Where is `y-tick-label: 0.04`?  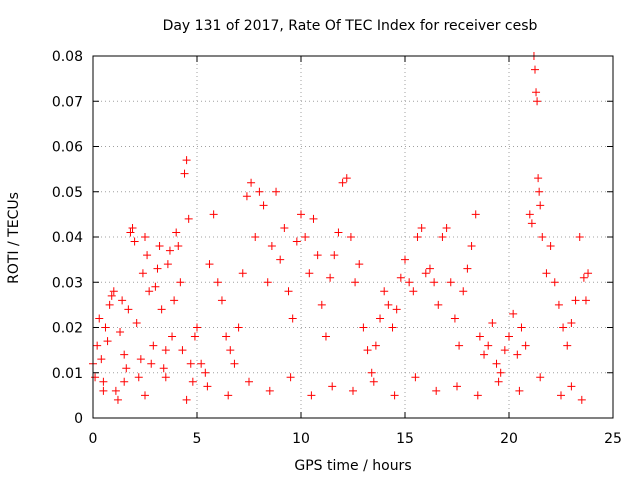 y-tick-label: 0.04 is located at coordinates (67, 238).